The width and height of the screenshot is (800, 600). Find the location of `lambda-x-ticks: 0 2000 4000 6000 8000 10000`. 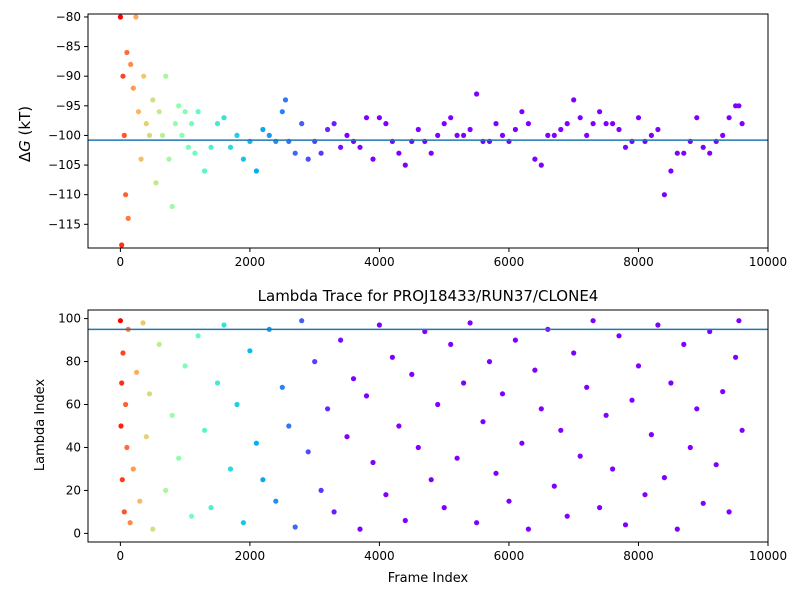

lambda-x-ticks: 0 2000 4000 6000 8000 10000 is located at coordinates (452, 552).